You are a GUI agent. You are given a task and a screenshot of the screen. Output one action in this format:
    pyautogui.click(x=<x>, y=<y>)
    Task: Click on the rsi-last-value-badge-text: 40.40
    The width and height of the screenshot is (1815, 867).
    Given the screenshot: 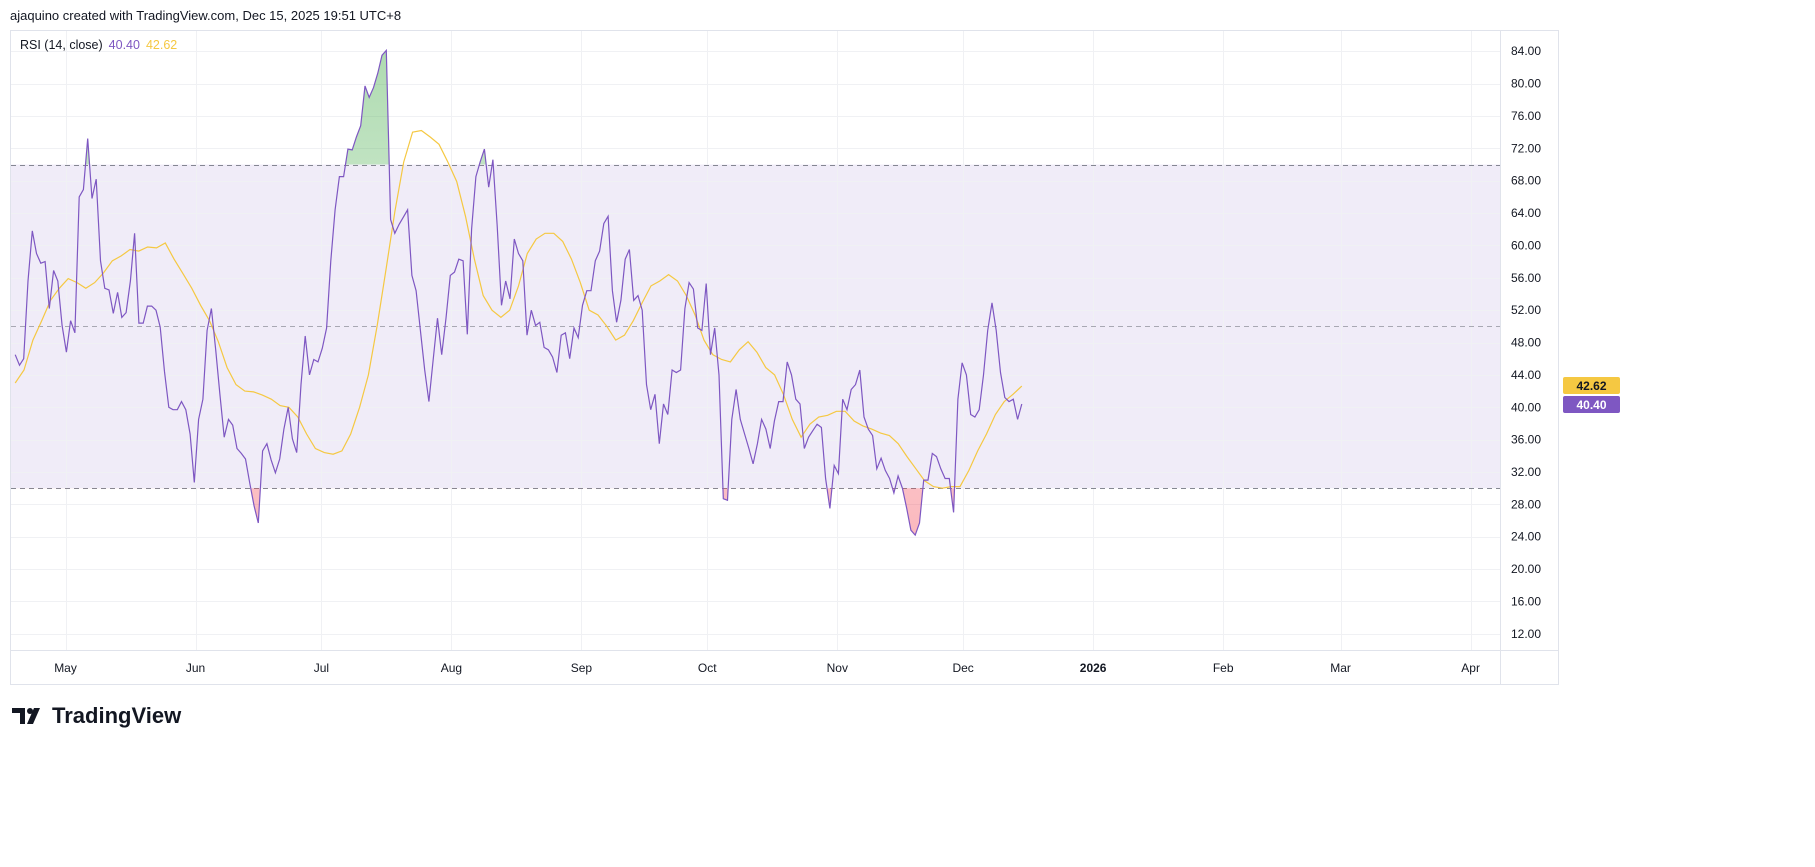 What is the action you would take?
    pyautogui.click(x=1591, y=405)
    